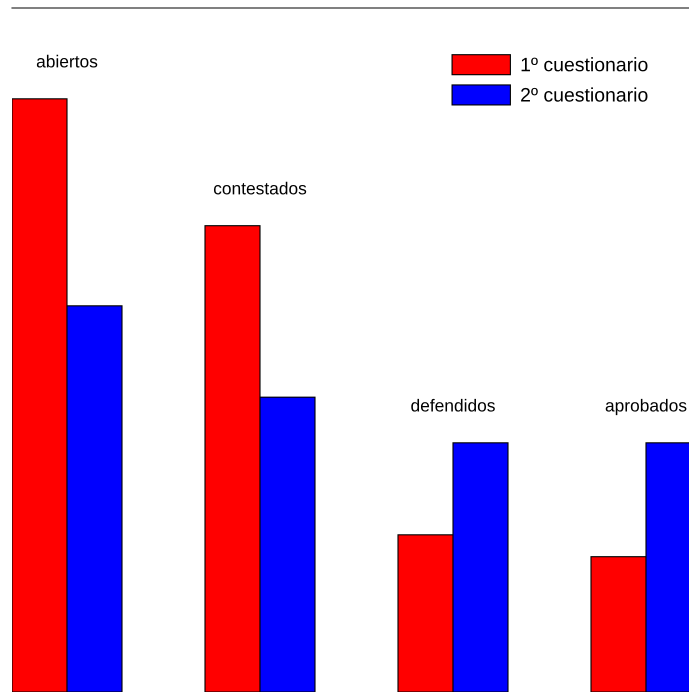 This screenshot has height=692, width=689. Describe the element at coordinates (646, 407) in the screenshot. I see `x-tick-label: aprobados` at that location.